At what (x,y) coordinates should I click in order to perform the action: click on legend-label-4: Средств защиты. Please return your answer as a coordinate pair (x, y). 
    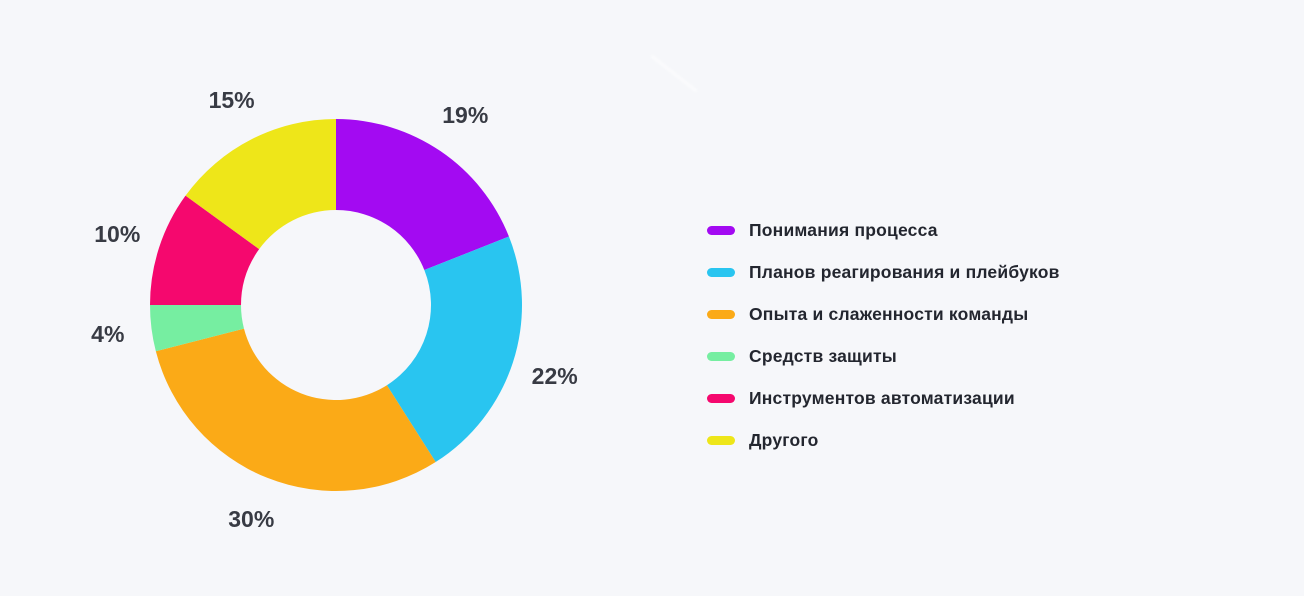
    Looking at the image, I should click on (823, 355).